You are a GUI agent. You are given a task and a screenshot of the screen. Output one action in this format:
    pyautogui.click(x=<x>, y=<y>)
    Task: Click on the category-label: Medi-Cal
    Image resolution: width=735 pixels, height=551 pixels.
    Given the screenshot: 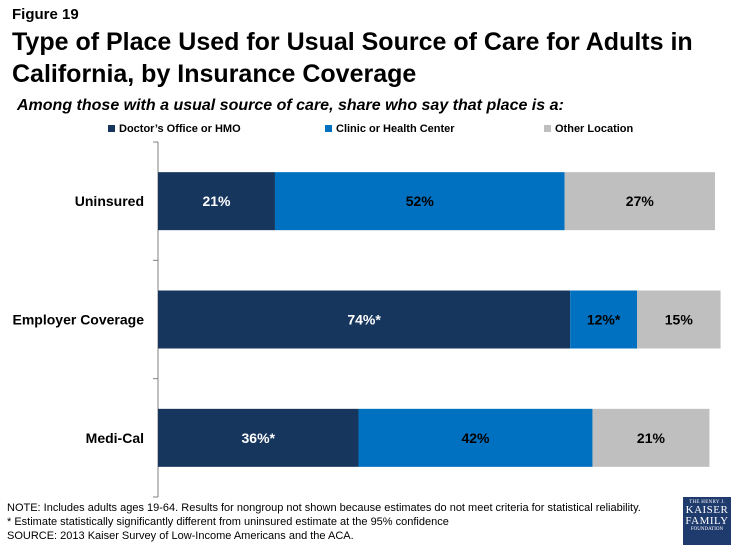 What is the action you would take?
    pyautogui.click(x=115, y=438)
    